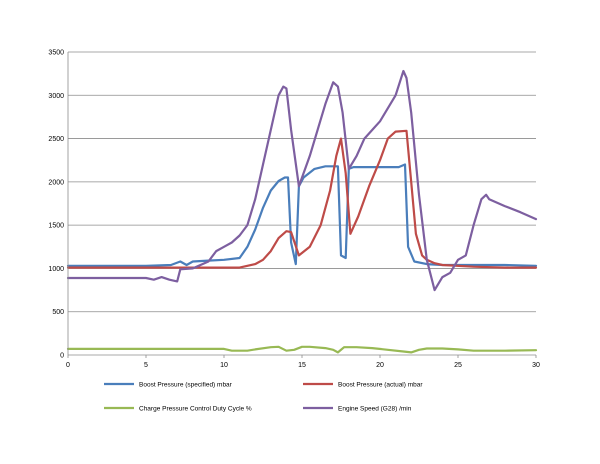  What do you see at coordinates (56, 53) in the screenshot?
I see `y-tick-label: 3500` at bounding box center [56, 53].